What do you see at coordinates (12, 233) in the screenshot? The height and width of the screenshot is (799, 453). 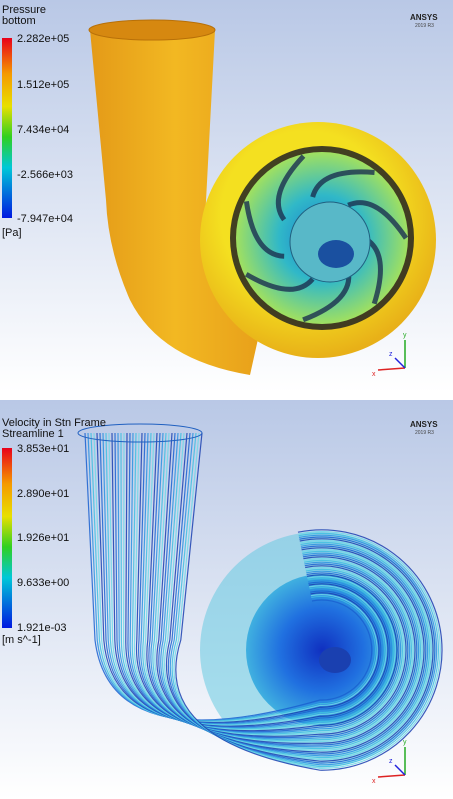 I see `legend-unit: [Pa]` at bounding box center [12, 233].